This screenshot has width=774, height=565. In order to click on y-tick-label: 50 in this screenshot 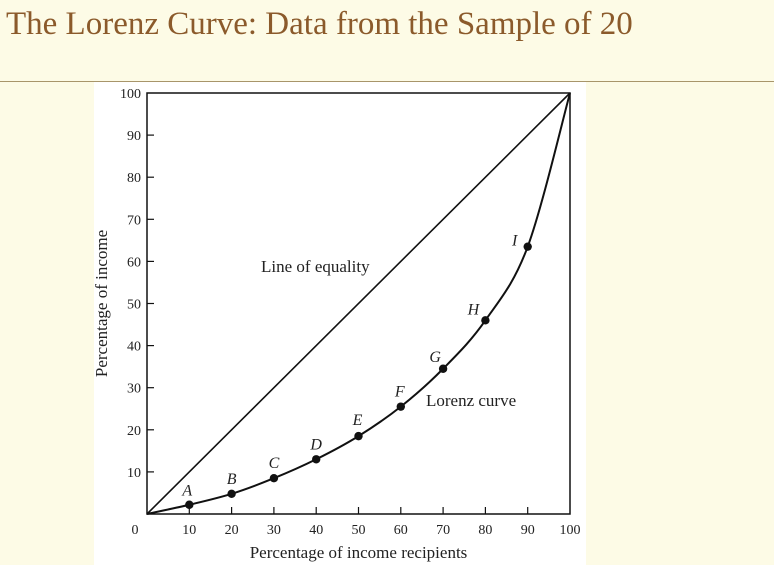, I will do `click(134, 305)`.